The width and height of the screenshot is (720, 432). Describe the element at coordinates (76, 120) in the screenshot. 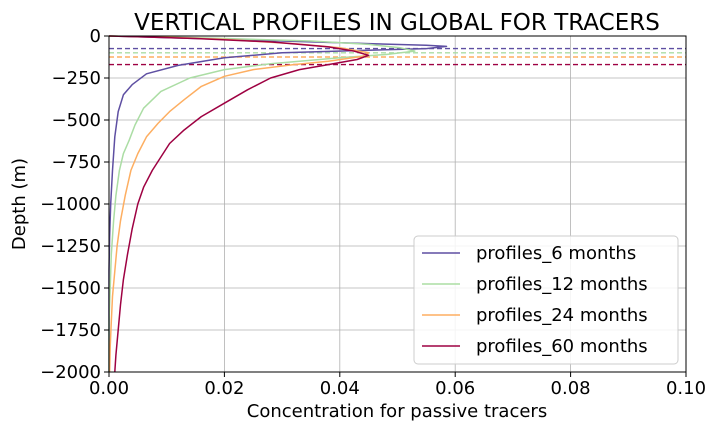

I see `y-tick-label: −500` at that location.